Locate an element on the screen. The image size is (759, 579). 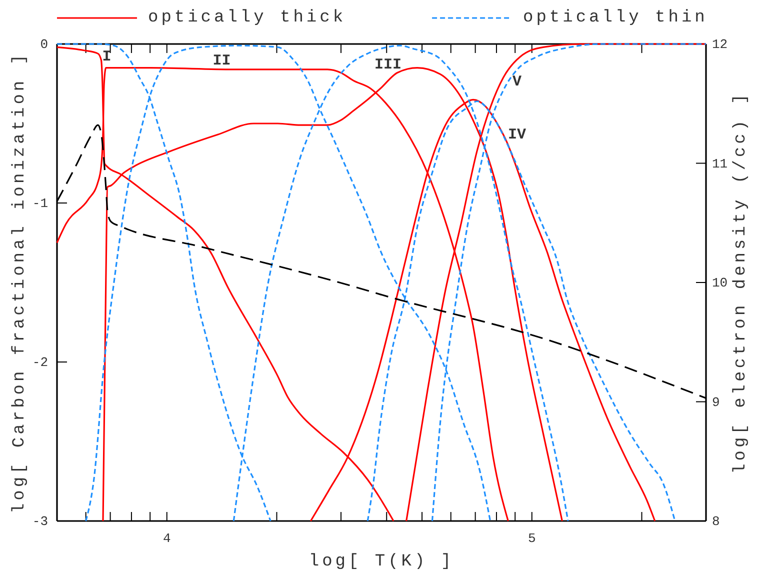
y2-tick-label: 11 is located at coordinates (720, 164).